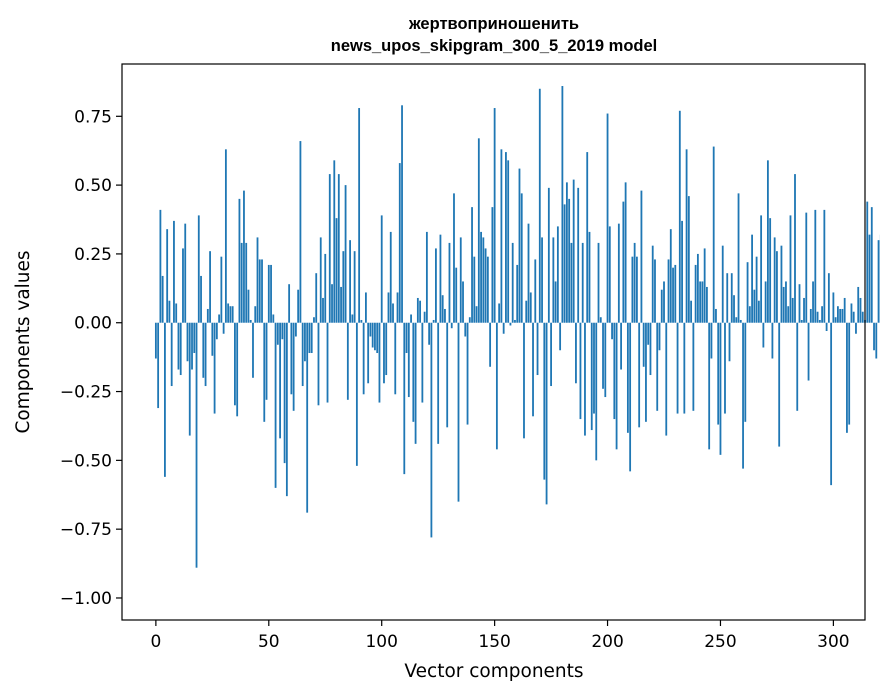 Image resolution: width=880 pixels, height=696 pixels. I want to click on y-axis-label: Components values, so click(23, 341).